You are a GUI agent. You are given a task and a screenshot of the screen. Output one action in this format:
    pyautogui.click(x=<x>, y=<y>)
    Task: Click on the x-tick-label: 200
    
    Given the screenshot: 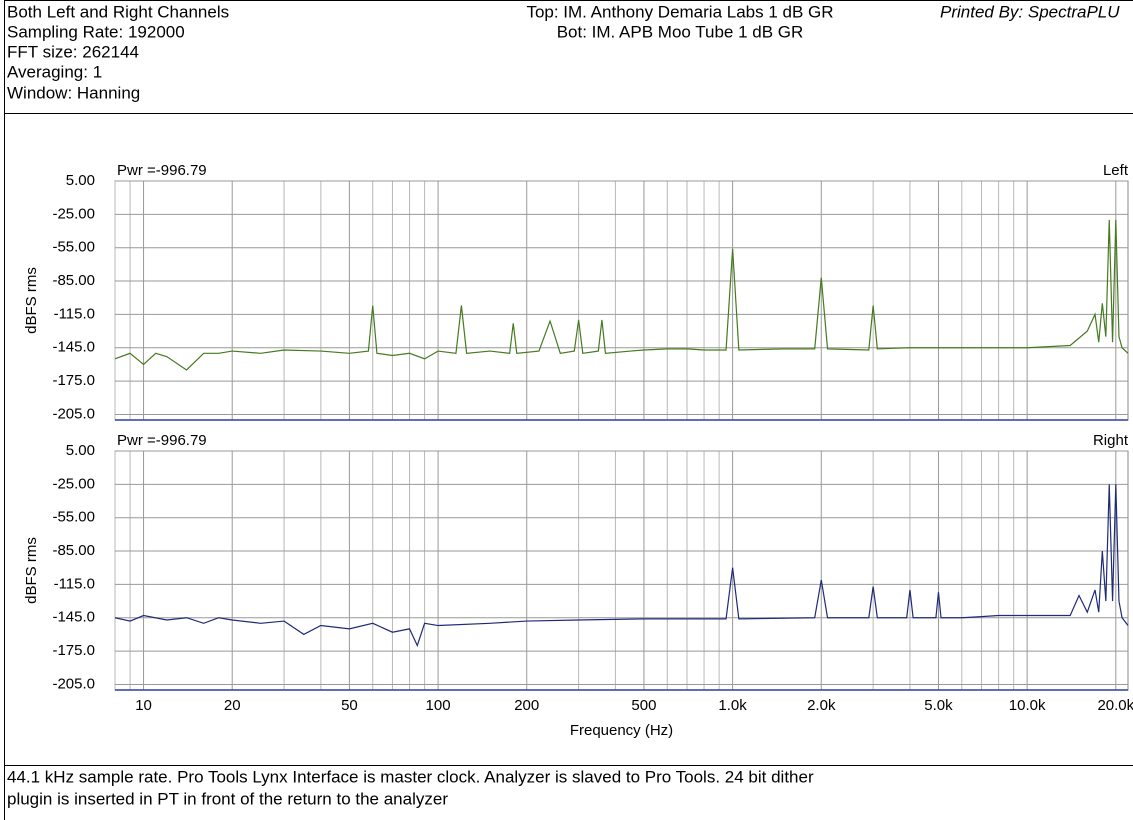 What is the action you would take?
    pyautogui.click(x=526, y=705)
    